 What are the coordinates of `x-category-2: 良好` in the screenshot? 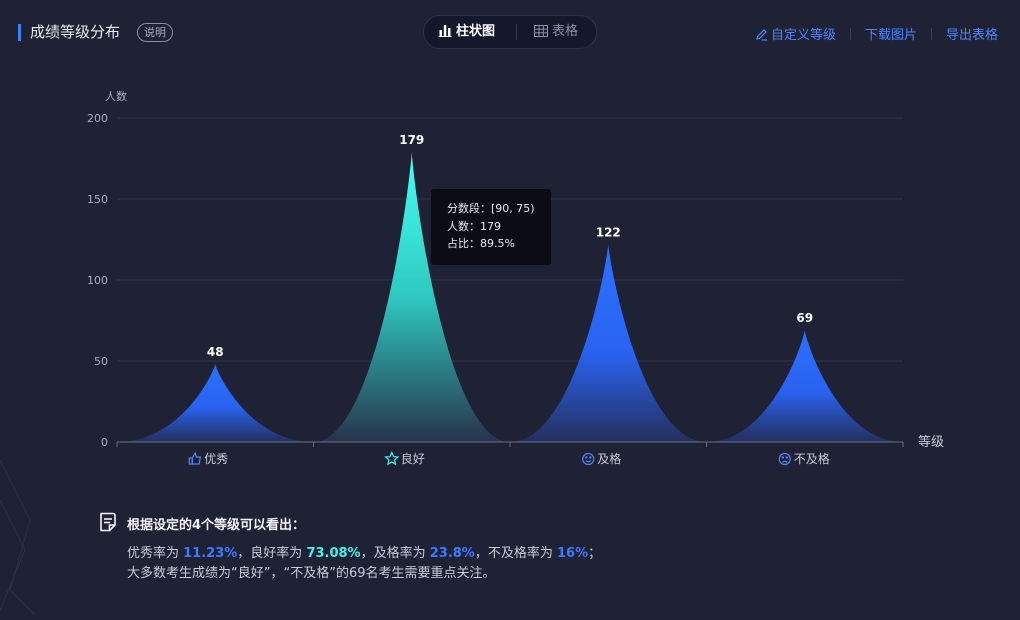 It's located at (404, 458).